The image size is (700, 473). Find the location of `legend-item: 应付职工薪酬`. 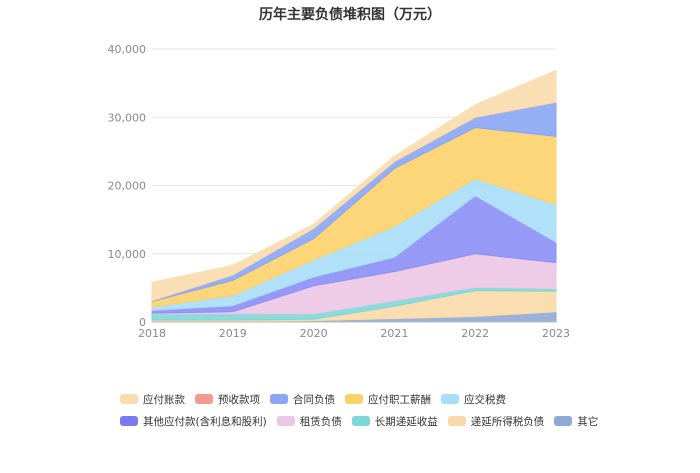

legend-item: 应付职工薪酬 is located at coordinates (388, 399).